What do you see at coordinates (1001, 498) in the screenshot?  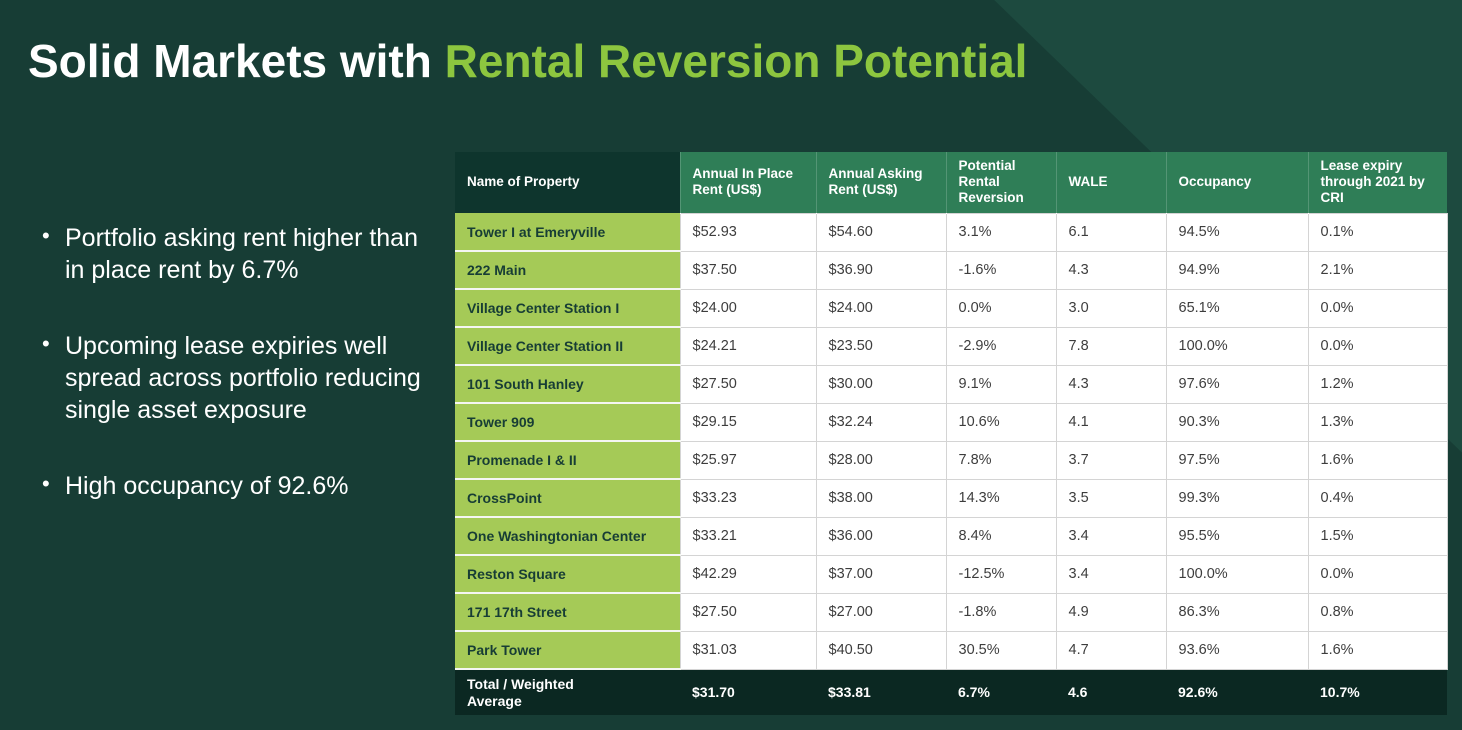 I see `value-cell: 14.3%` at bounding box center [1001, 498].